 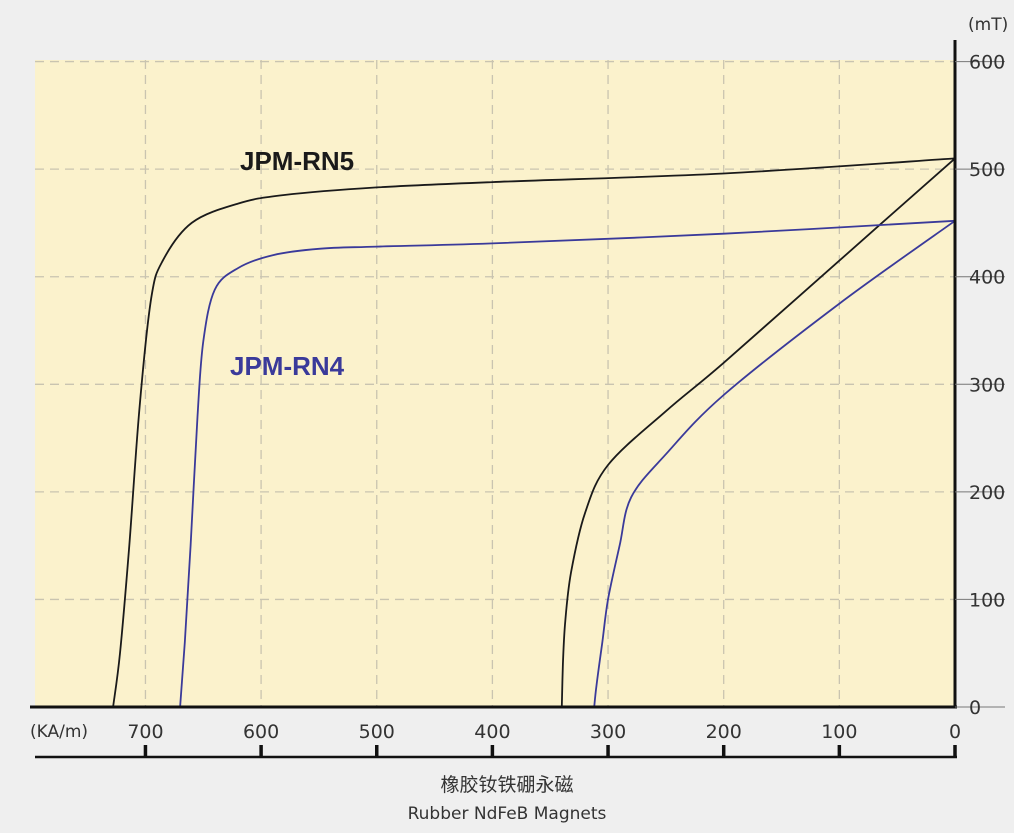 What do you see at coordinates (987, 278) in the screenshot?
I see `y-tick-label-400: 400` at bounding box center [987, 278].